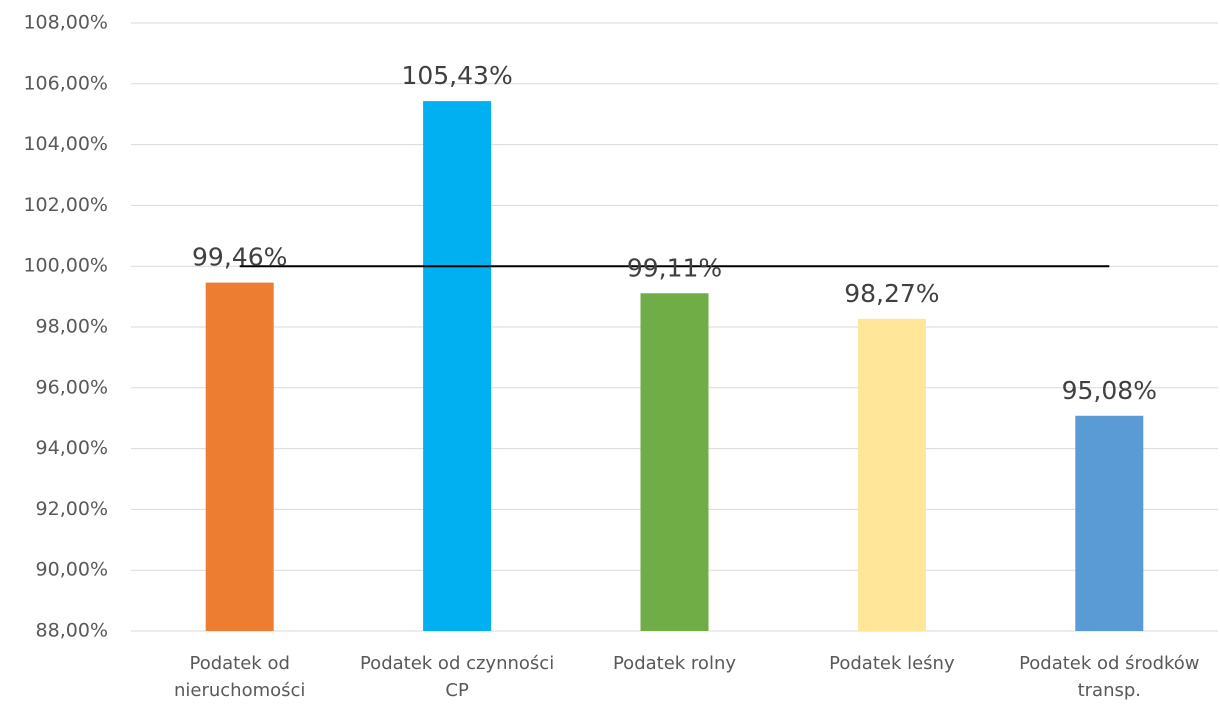 The image size is (1220, 704). Describe the element at coordinates (72, 631) in the screenshot. I see `y-tick-label: 88,00%` at that location.